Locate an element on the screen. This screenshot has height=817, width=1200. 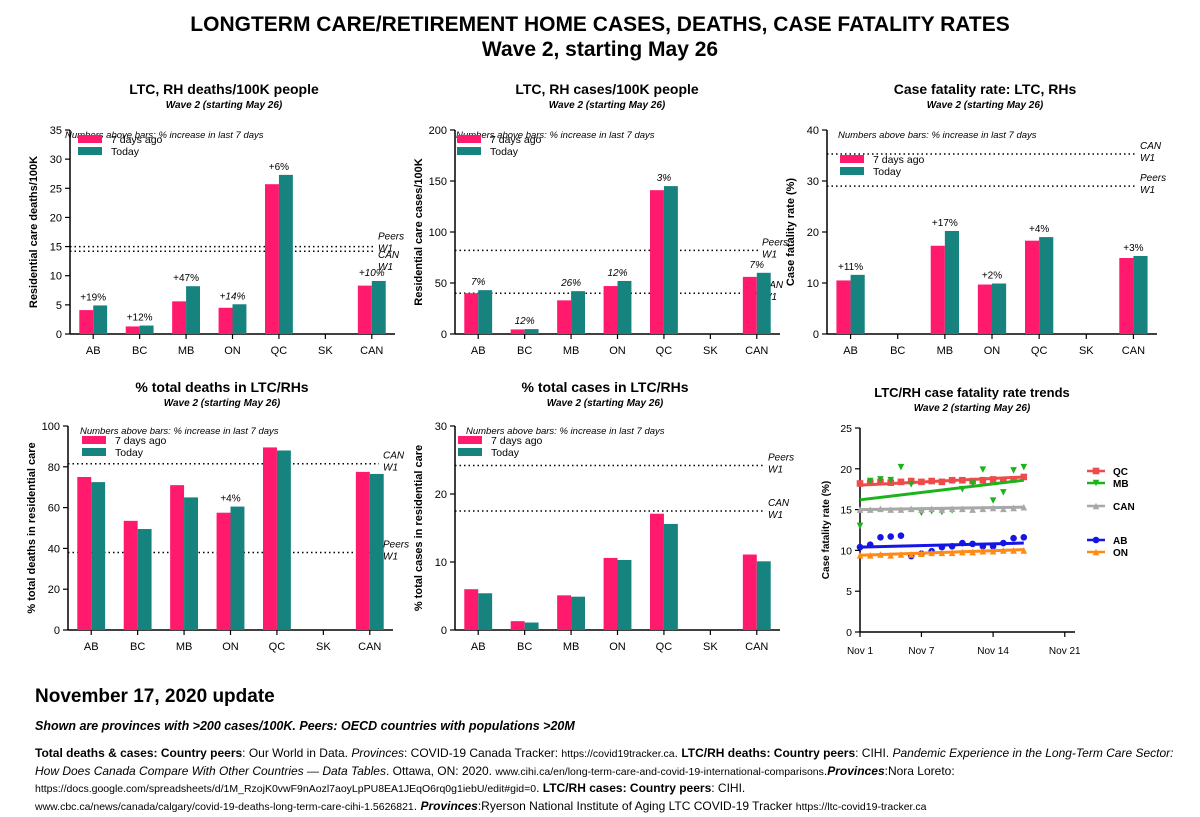
src-link: https://ltc-covid19-tracker.ca is located at coordinates (861, 806).